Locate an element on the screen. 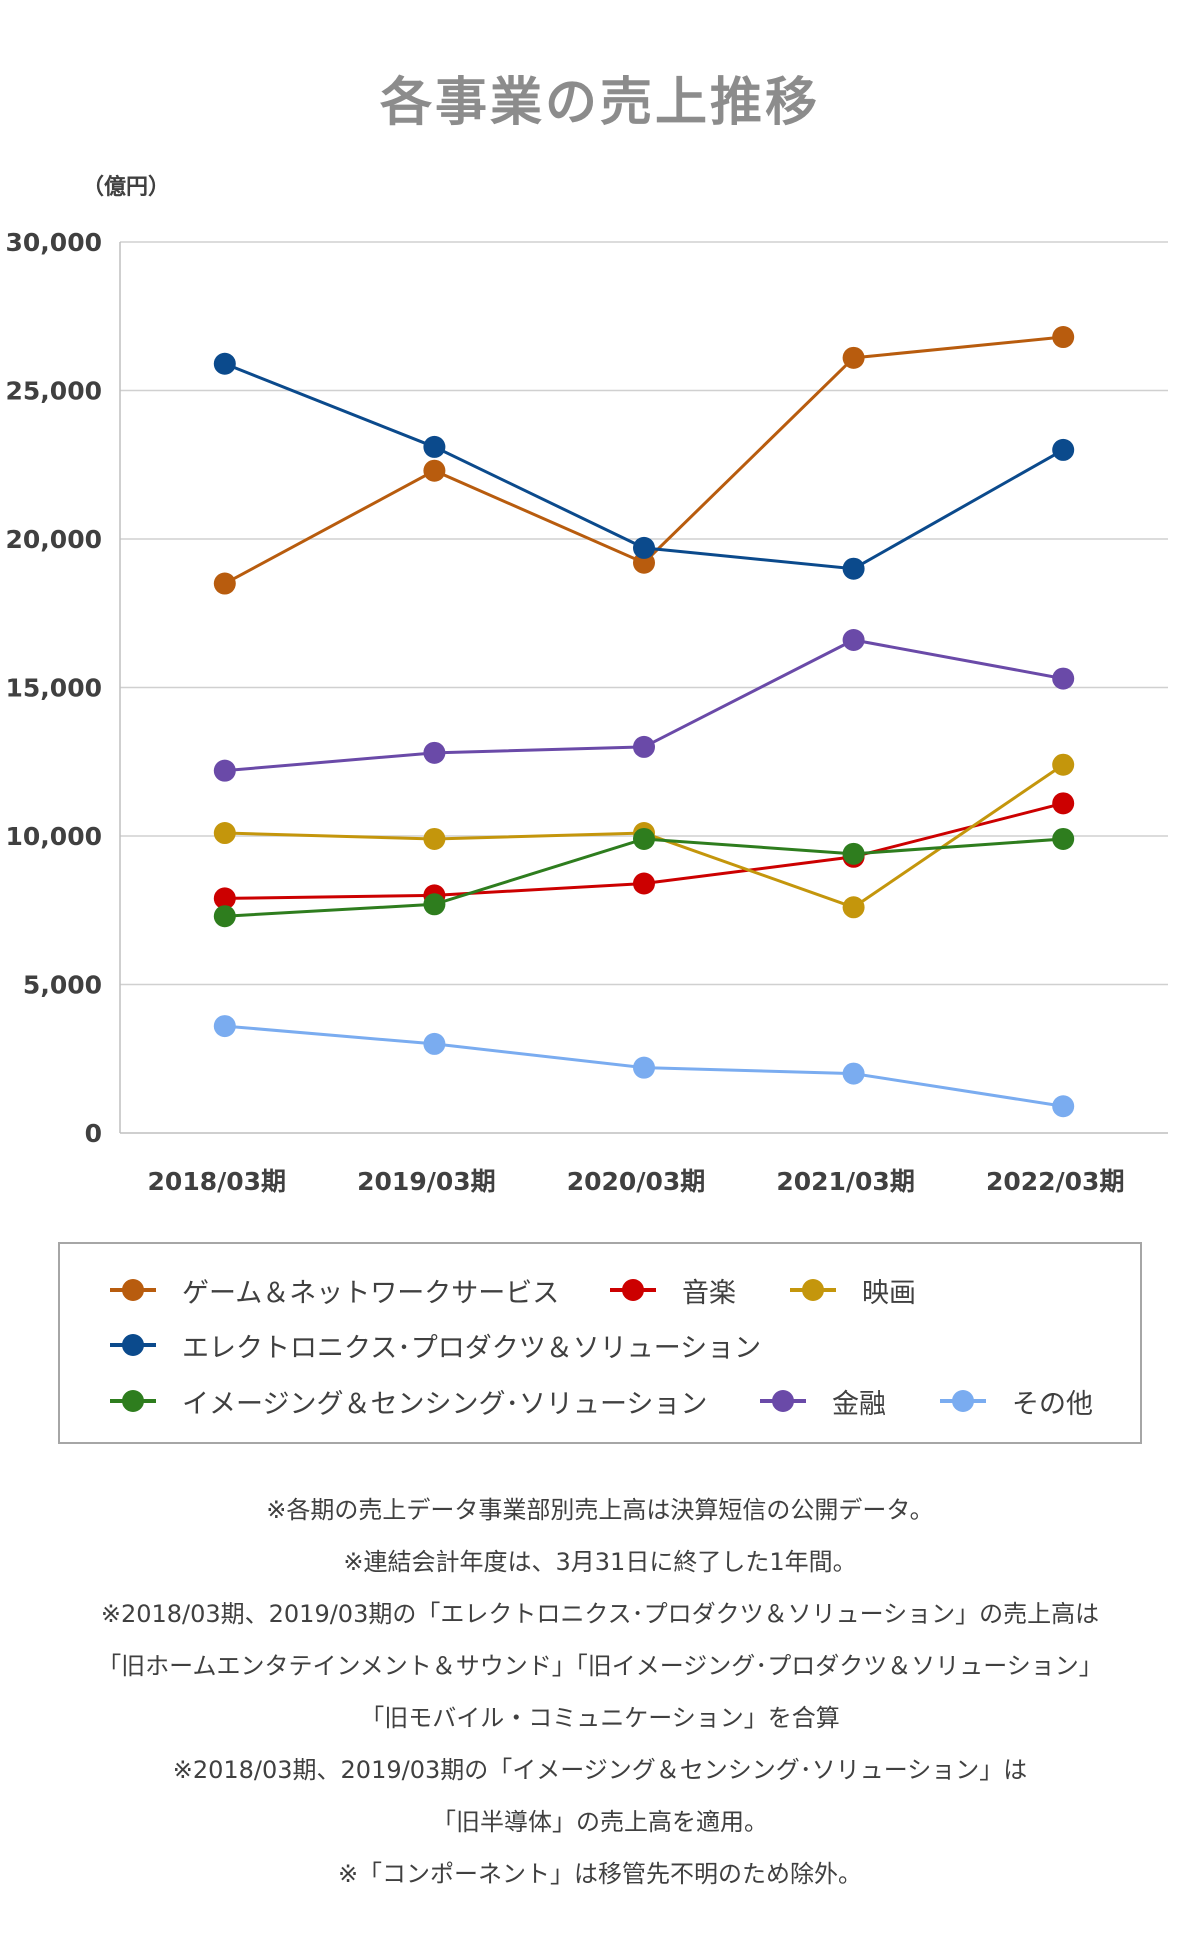  legend-label: ゲーム＆ネットワークサービス is located at coordinates (371, 1293).